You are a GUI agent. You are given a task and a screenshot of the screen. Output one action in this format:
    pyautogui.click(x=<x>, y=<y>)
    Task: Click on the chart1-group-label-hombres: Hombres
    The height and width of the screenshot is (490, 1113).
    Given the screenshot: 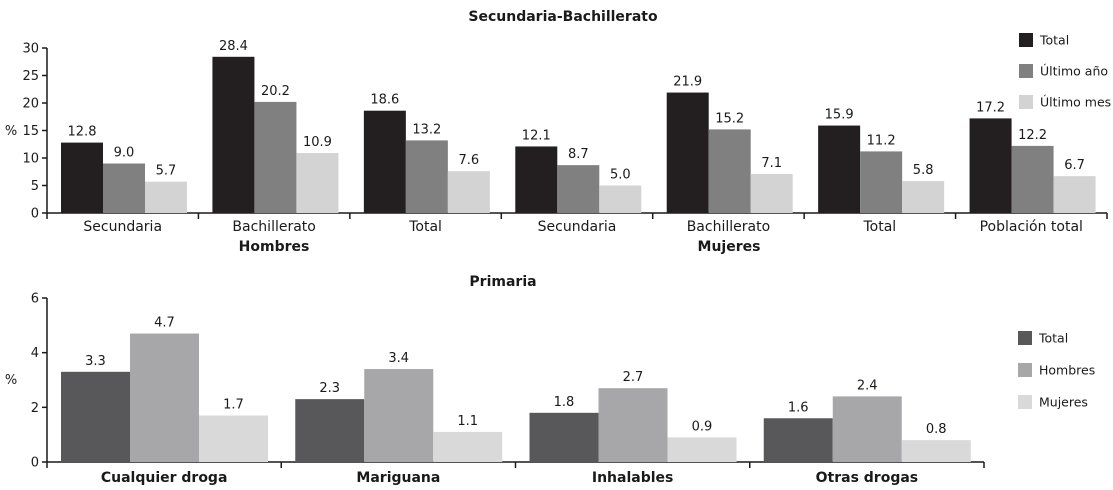 What is the action you would take?
    pyautogui.click(x=274, y=247)
    